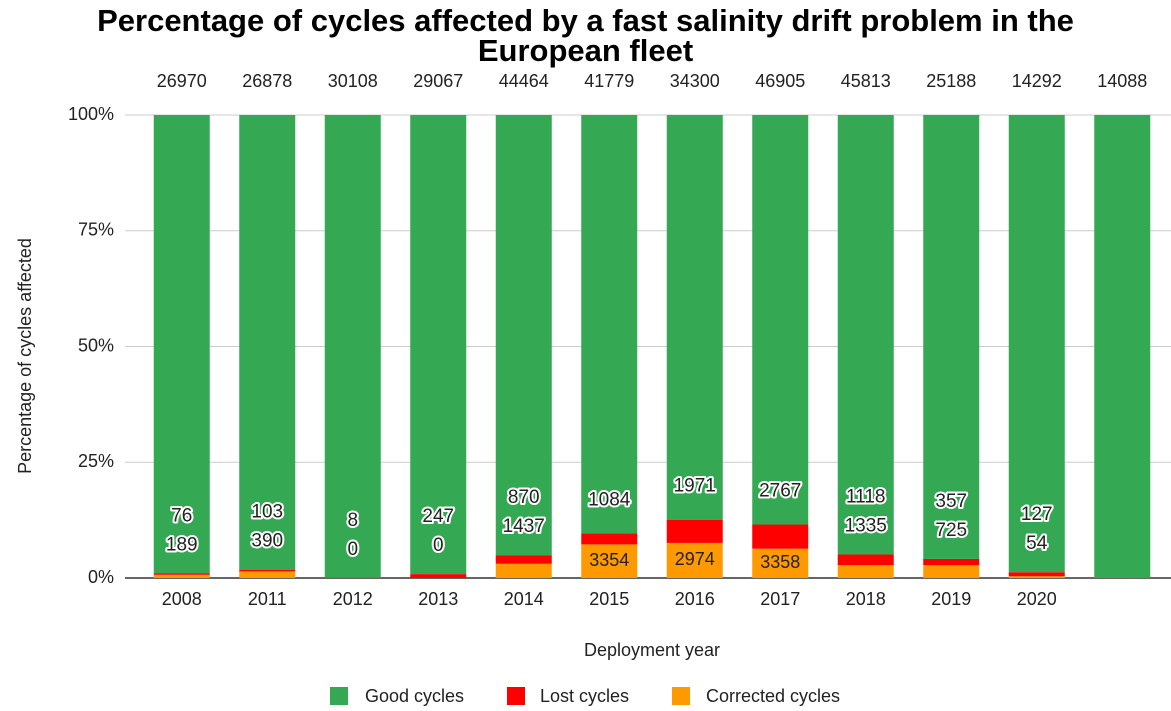 This screenshot has width=1171, height=711. What do you see at coordinates (1037, 599) in the screenshot?
I see `x-tick-label: 2020` at bounding box center [1037, 599].